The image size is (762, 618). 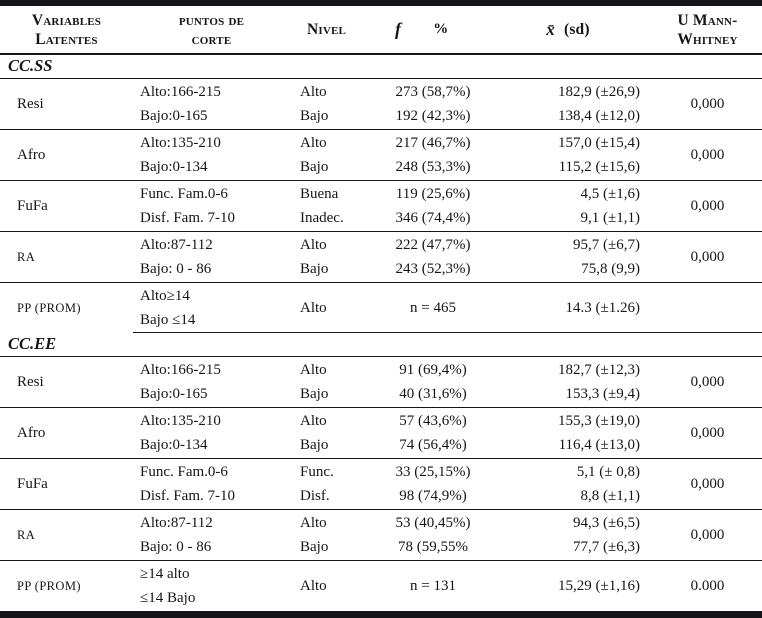 I want to click on level-cell: Buena Inadec., so click(x=326, y=206).